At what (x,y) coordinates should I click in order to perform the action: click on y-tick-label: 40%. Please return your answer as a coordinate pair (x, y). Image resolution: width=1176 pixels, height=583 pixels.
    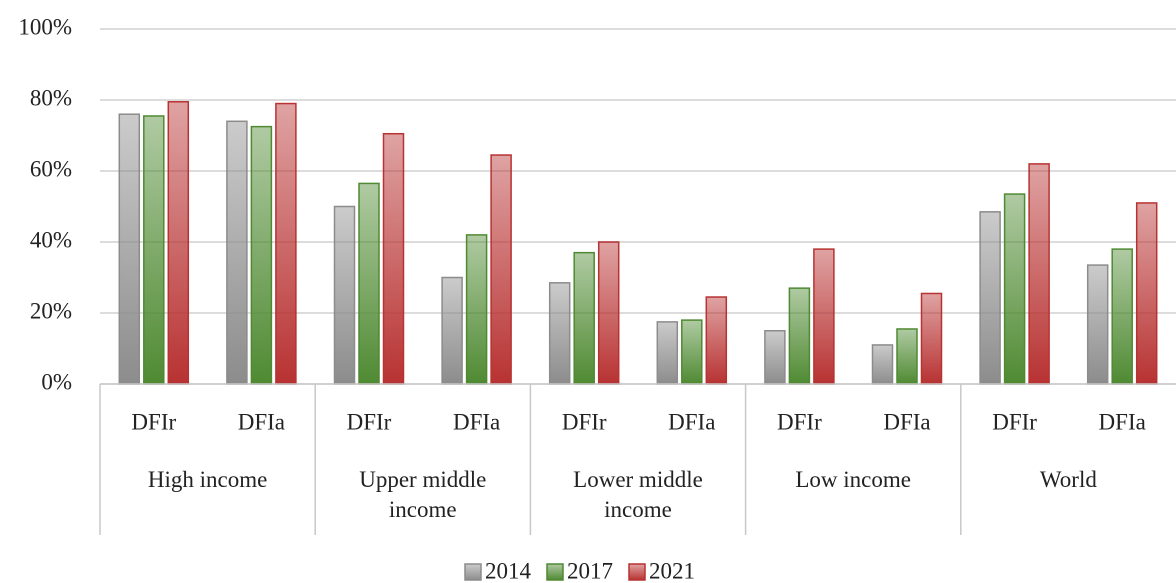
    Looking at the image, I should click on (51, 239).